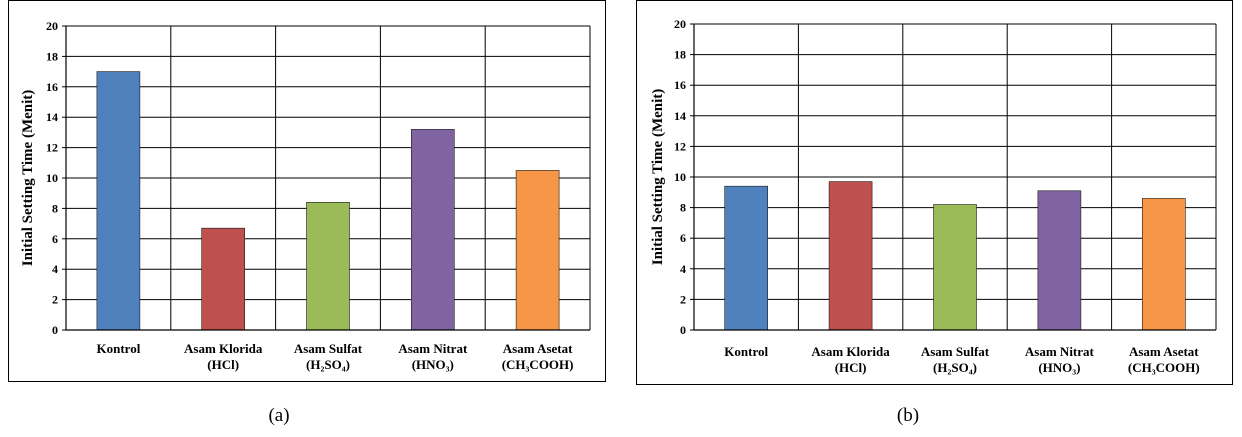  What do you see at coordinates (908, 415) in the screenshot?
I see `panel-label-b: (b)` at bounding box center [908, 415].